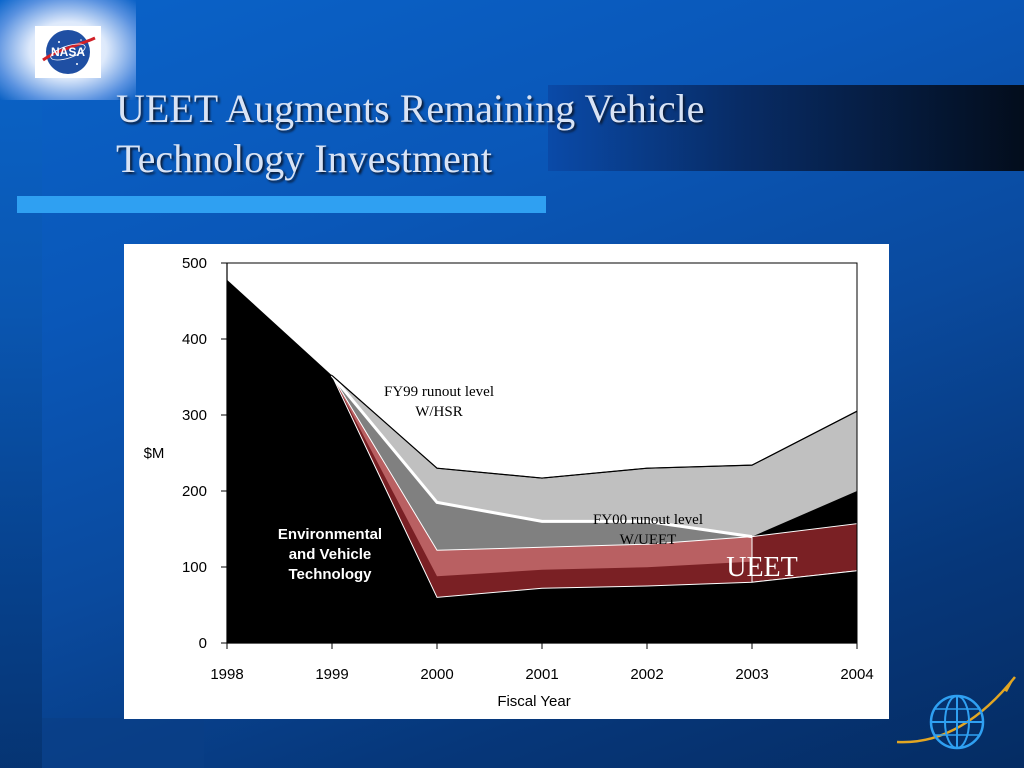  Describe the element at coordinates (1009, 684) in the screenshot. I see `swoosh-arrow-icon` at that location.